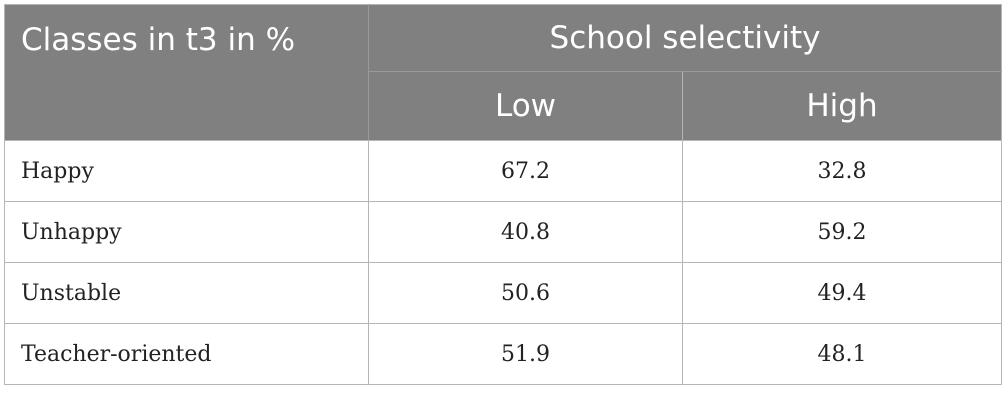  I want to click on row-label: Unstable, so click(186, 293).